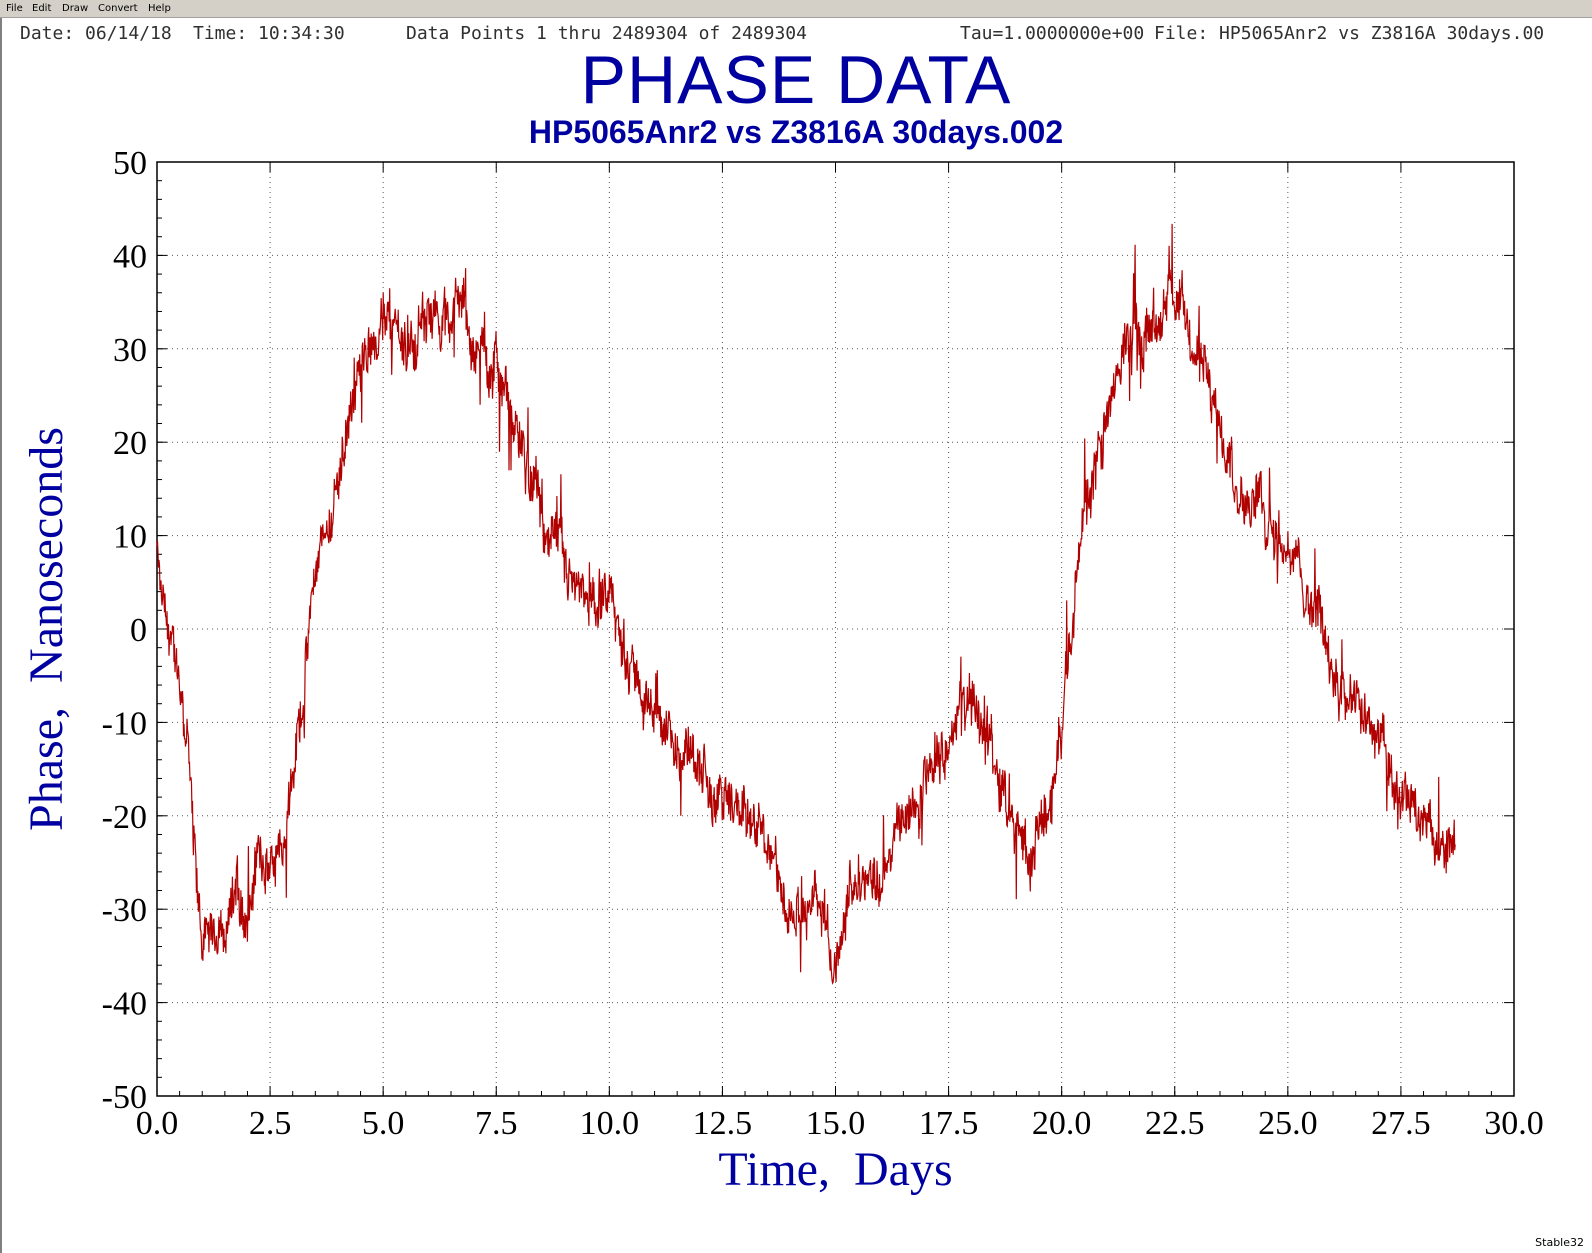  I want to click on footer-app-name: Stable32, so click(1559, 1242).